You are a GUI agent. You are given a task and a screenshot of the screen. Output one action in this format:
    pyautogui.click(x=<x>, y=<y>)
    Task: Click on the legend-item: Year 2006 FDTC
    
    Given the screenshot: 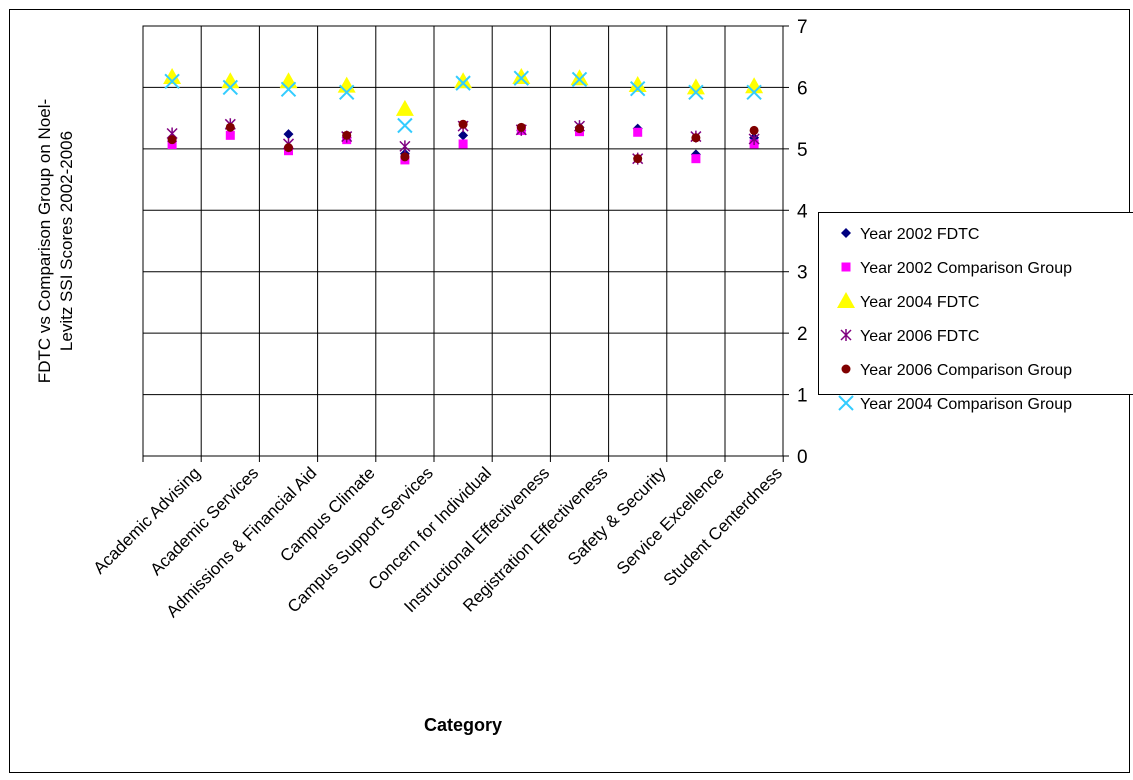 What is the action you would take?
    pyautogui.click(x=909, y=336)
    